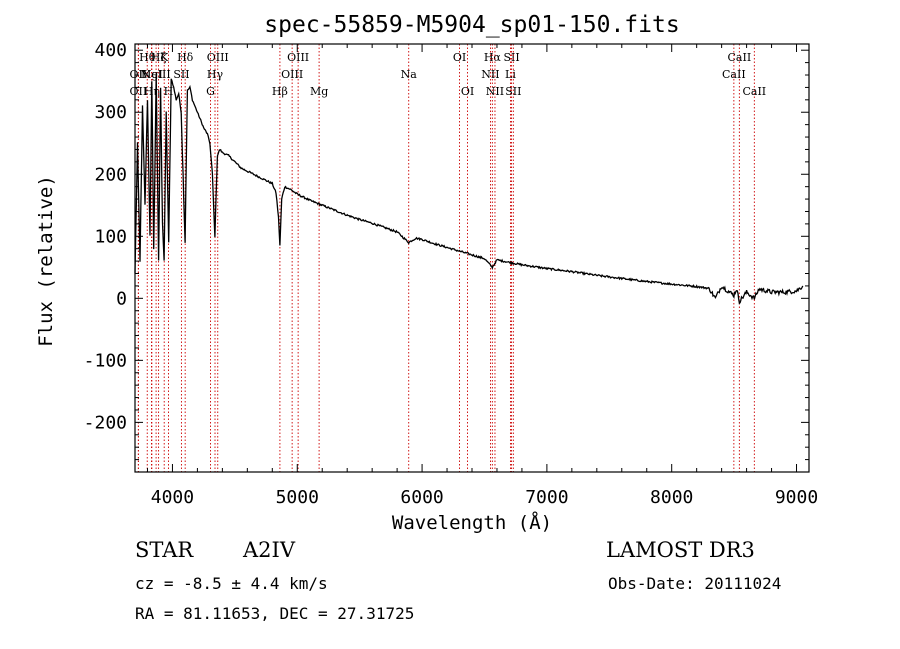 The height and width of the screenshot is (649, 900). I want to click on marker-label: Hζ, so click(159, 57).